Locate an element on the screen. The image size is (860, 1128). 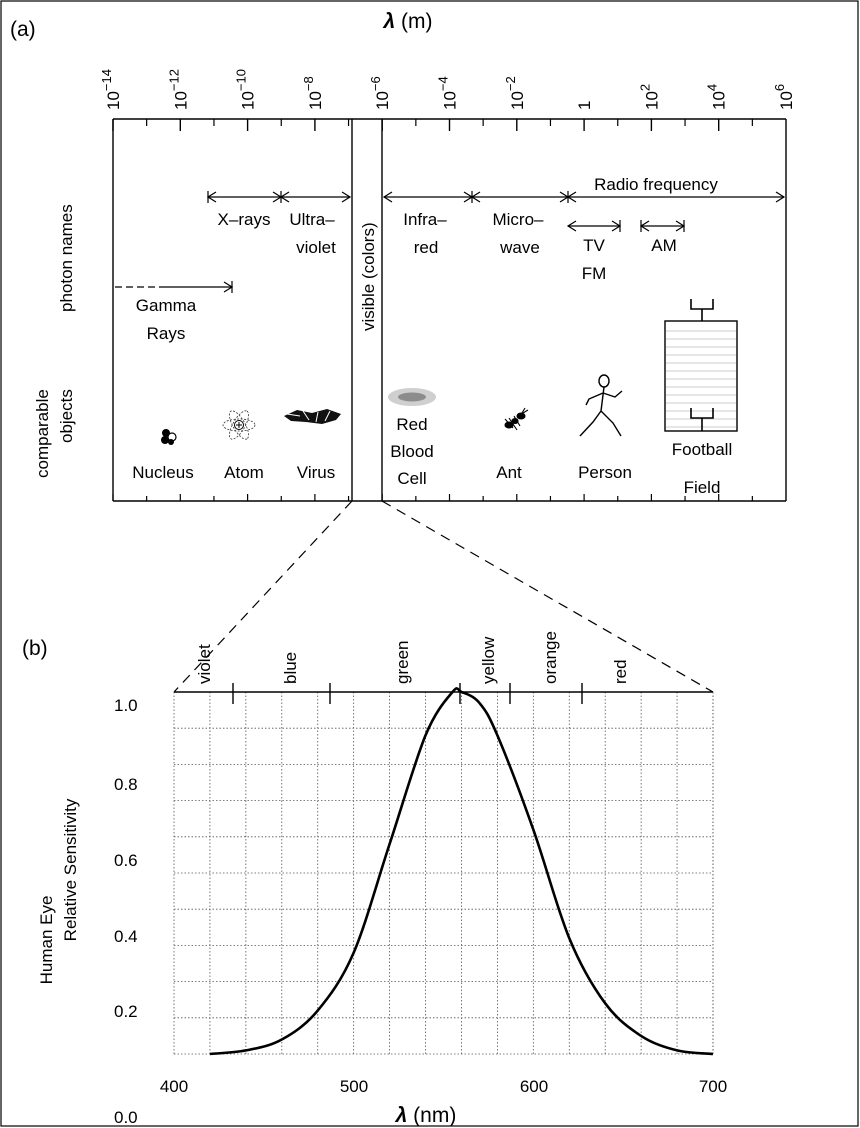
svg-text: TV is located at coordinates (594, 245).